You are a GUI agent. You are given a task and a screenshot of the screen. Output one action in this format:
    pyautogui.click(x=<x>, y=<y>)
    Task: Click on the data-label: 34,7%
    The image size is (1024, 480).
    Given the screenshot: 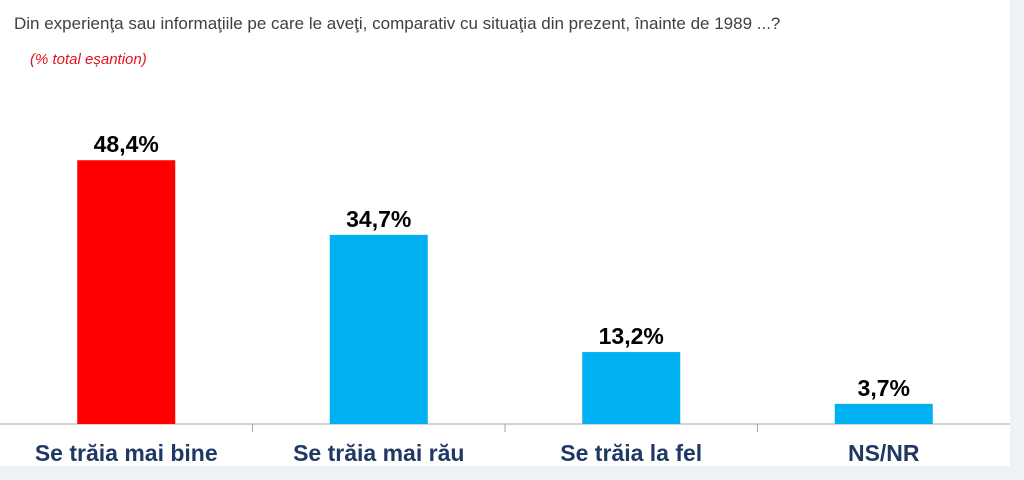 What is the action you would take?
    pyautogui.click(x=378, y=219)
    